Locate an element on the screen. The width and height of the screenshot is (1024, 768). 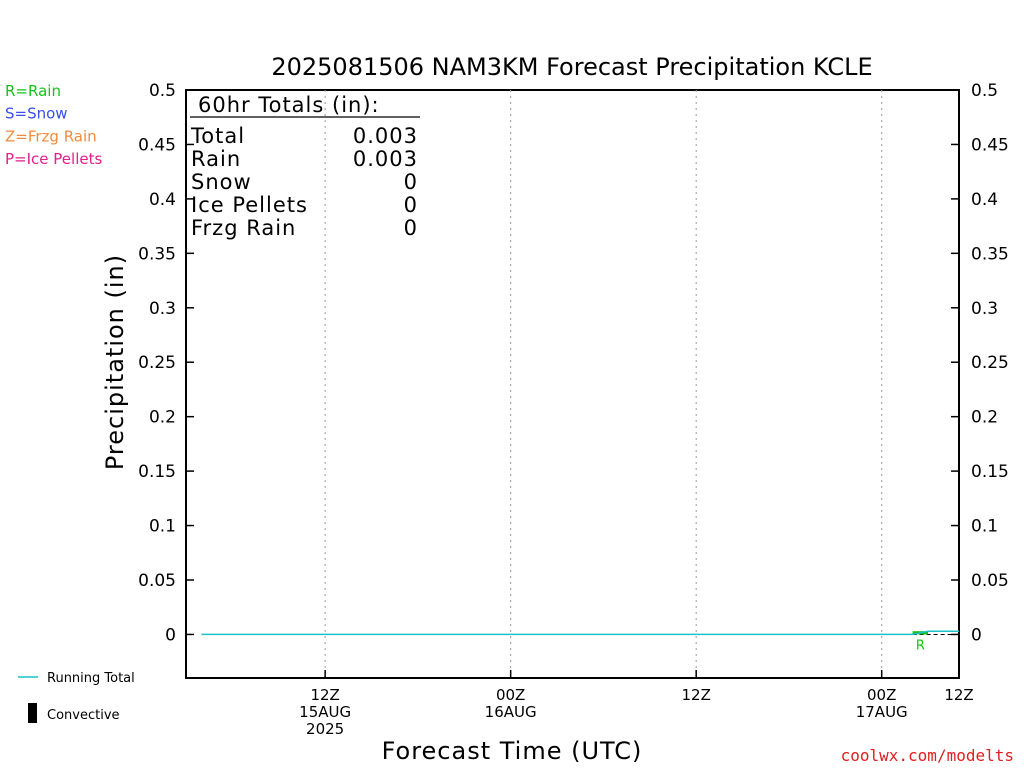
totals-label-snow: Snow is located at coordinates (221, 182).